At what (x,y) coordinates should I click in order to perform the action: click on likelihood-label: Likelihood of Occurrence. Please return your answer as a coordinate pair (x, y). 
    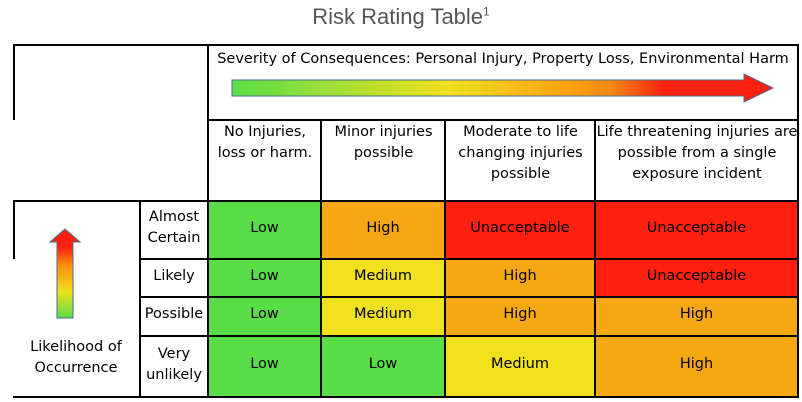
    Looking at the image, I should click on (76, 357).